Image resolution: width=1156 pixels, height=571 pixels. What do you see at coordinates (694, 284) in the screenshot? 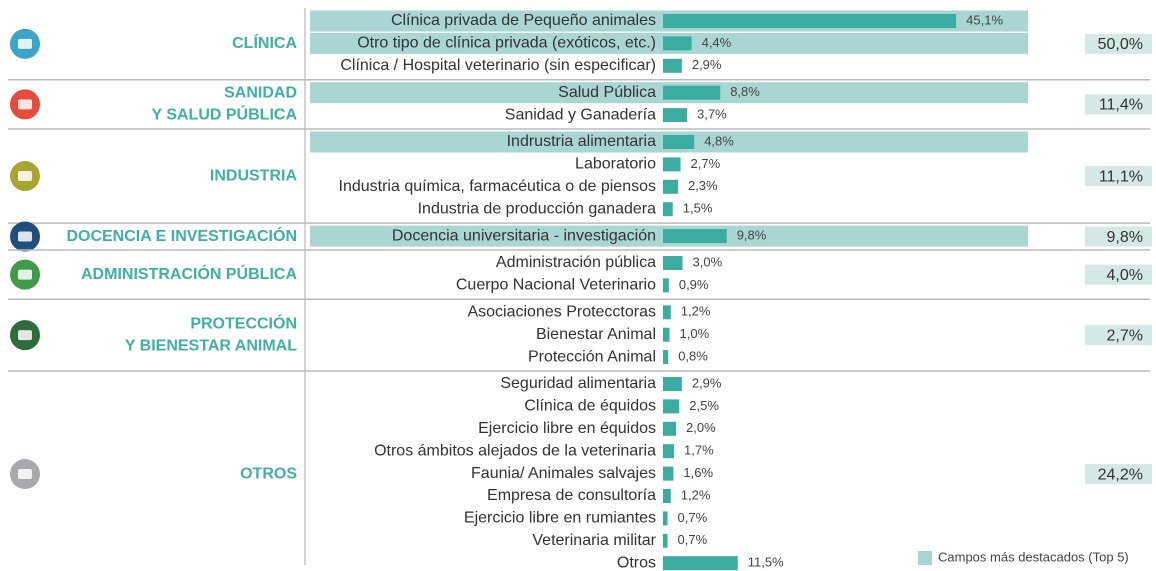
I see `value-label: 0,9%` at bounding box center [694, 284].